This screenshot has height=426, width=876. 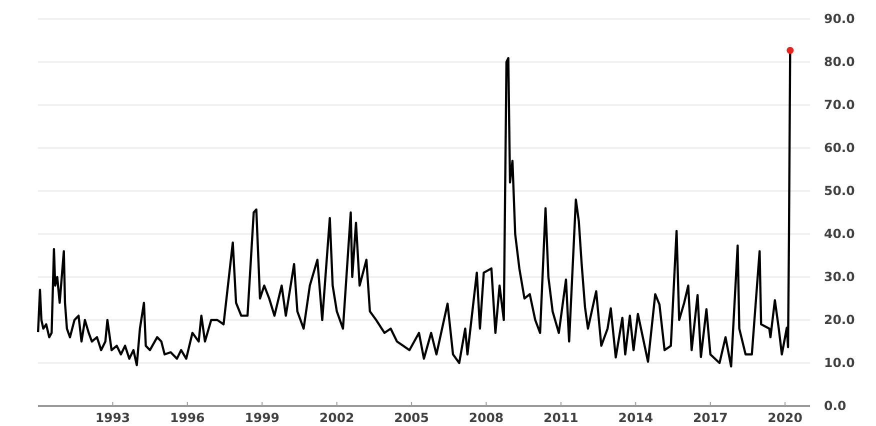 I want to click on y-tick-label: 60.0, so click(x=840, y=147).